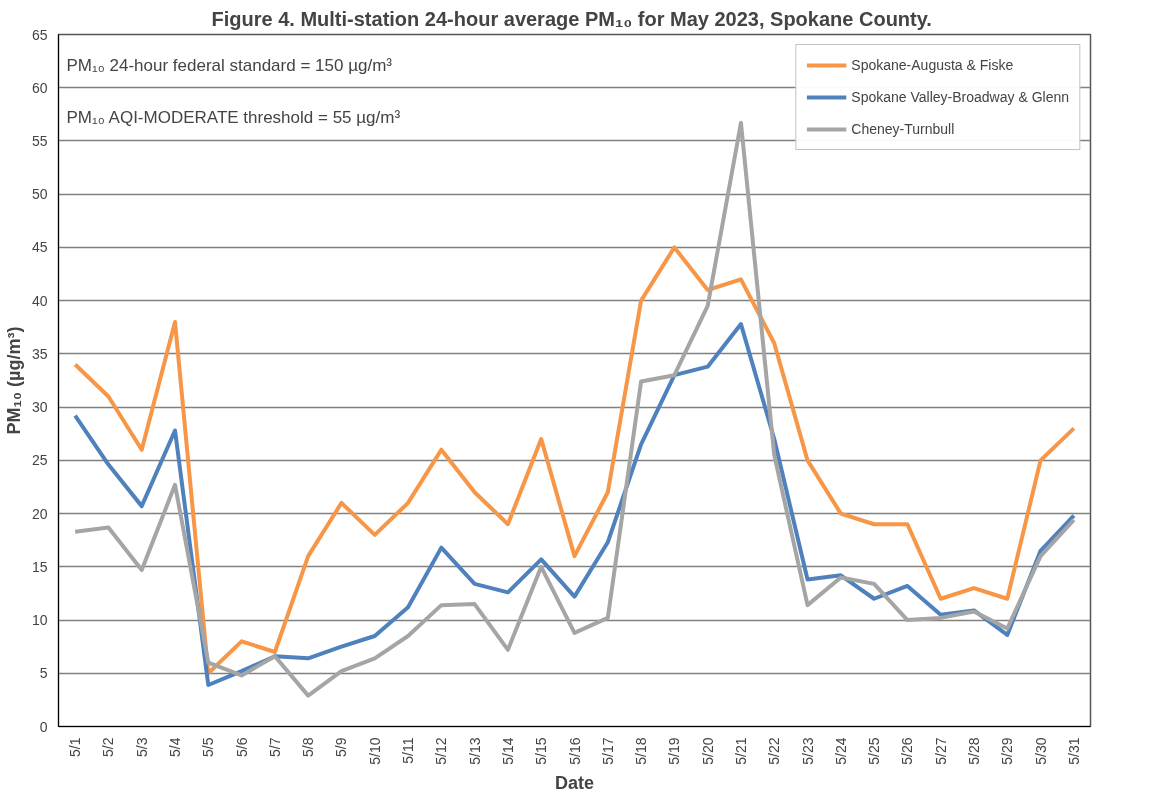  Describe the element at coordinates (774, 751) in the screenshot. I see `x-tick-label: 5/22` at that location.